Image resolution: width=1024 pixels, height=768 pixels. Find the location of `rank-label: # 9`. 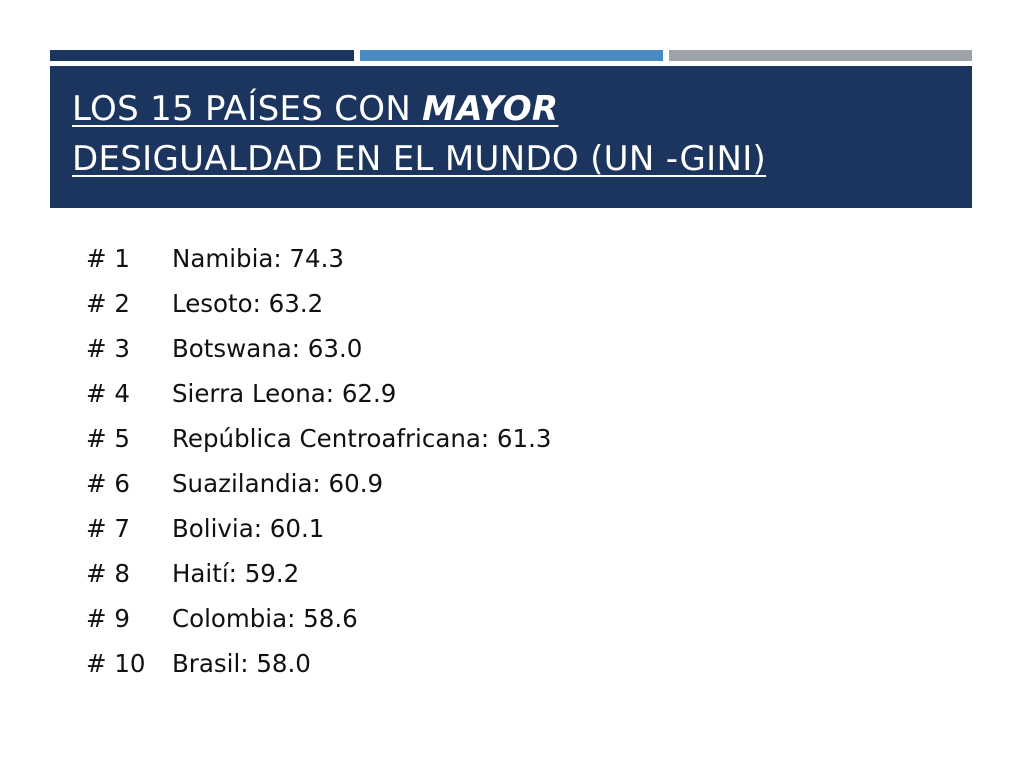

rank-label: # 9 is located at coordinates (108, 618).